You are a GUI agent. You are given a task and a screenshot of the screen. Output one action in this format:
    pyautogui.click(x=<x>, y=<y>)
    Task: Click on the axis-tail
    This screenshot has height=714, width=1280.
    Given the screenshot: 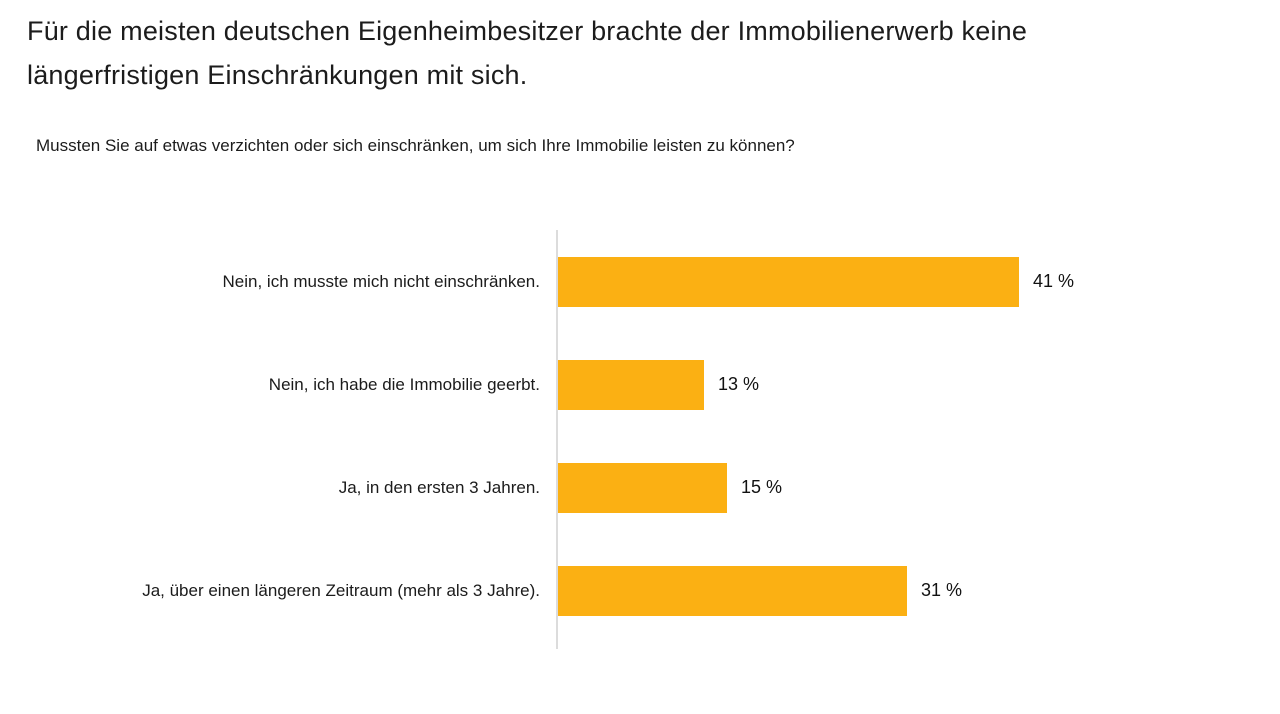 What is the action you would take?
    pyautogui.click(x=620, y=645)
    